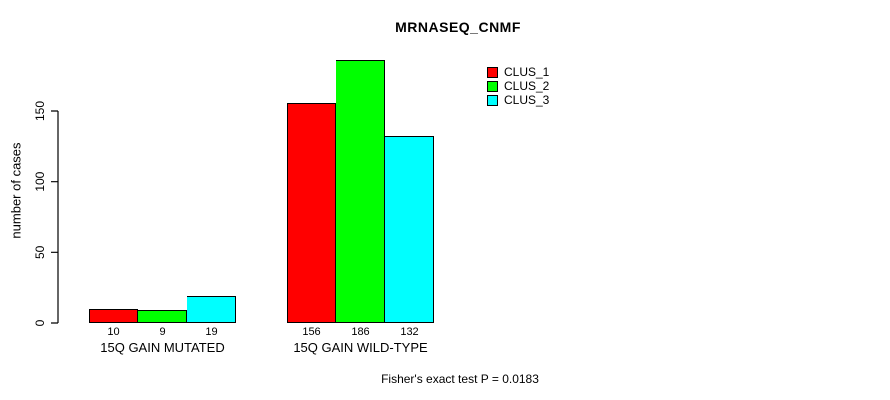  What do you see at coordinates (409, 332) in the screenshot?
I see `bar-value-label: 132` at bounding box center [409, 332].